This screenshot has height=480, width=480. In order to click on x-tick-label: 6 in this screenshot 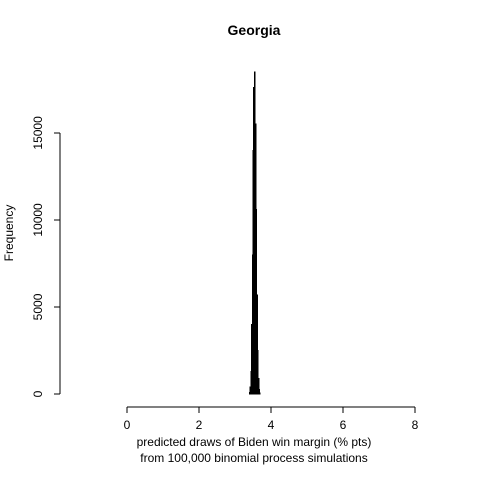, I will do `click(343, 425)`.